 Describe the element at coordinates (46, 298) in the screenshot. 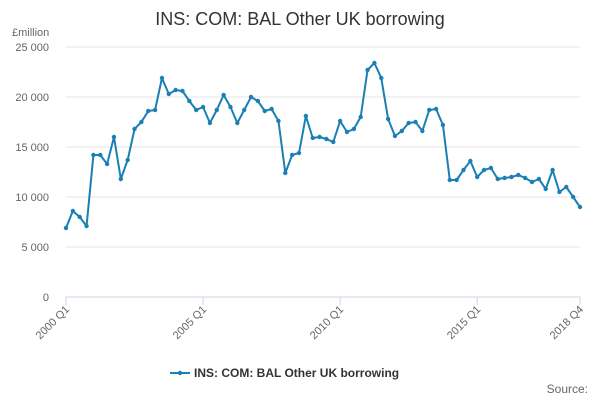

I see `y-tick-label: 0` at that location.